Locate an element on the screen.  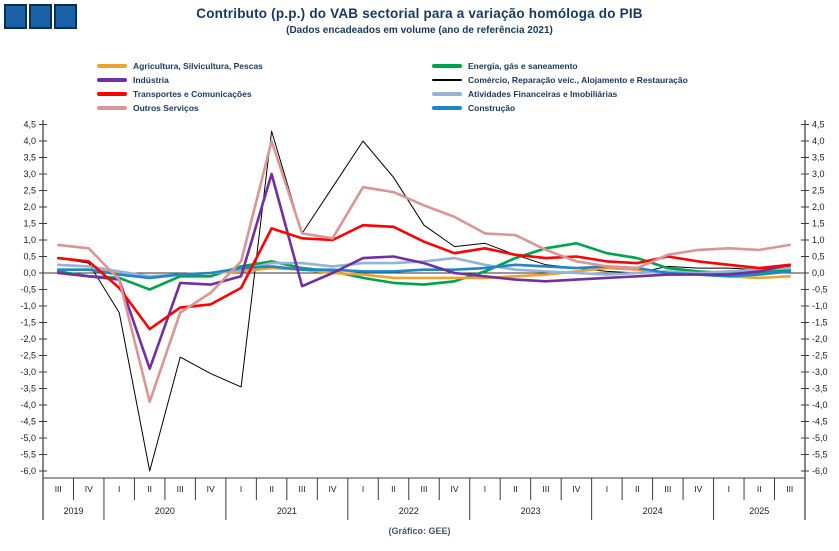
x-year-label-2022: 2022 is located at coordinates (409, 511).